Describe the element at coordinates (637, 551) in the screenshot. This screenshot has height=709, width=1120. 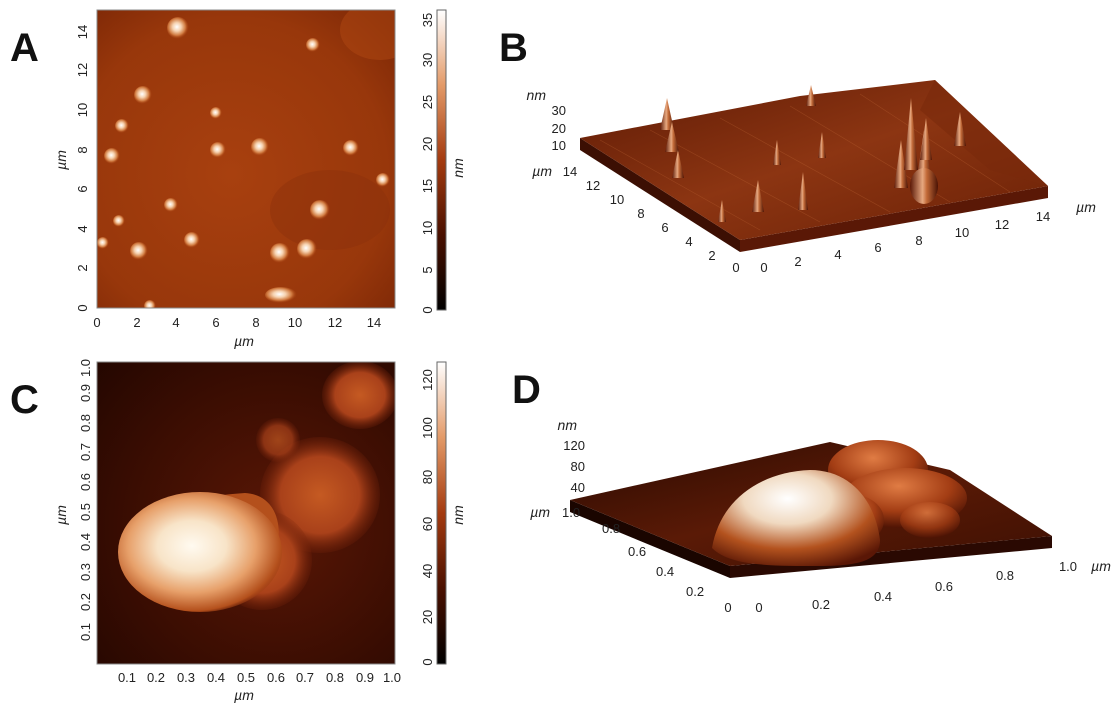
I see `depth-tick-d: 0.6` at that location.